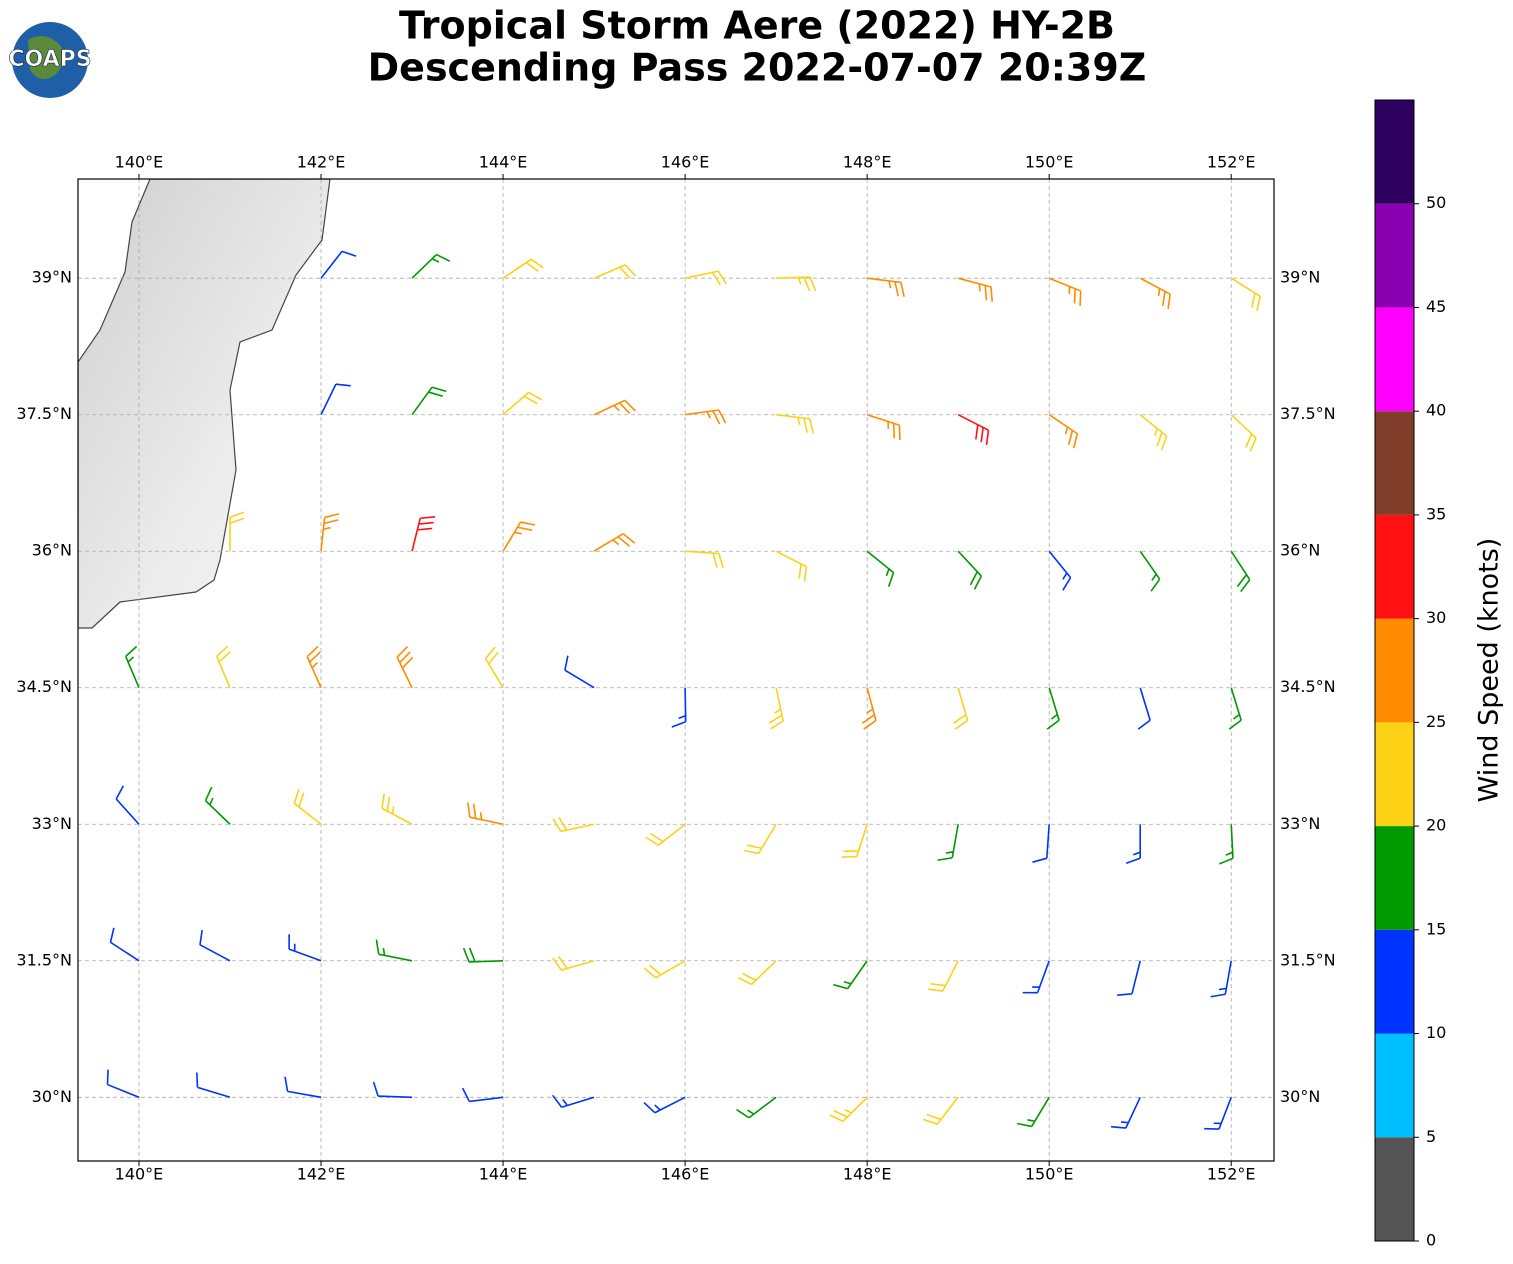 The image size is (1513, 1264). Describe the element at coordinates (1431, 1136) in the screenshot. I see `colorbar-tick-label: 5` at that location.